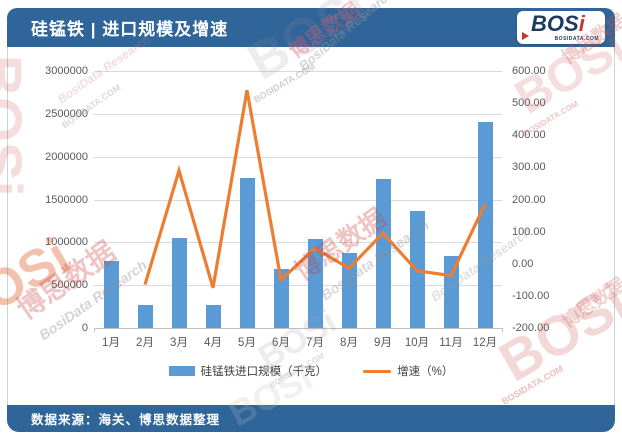 This screenshot has width=622, height=435. What do you see at coordinates (111, 343) in the screenshot?
I see `x-axis-label-1月: 1月` at bounding box center [111, 343].